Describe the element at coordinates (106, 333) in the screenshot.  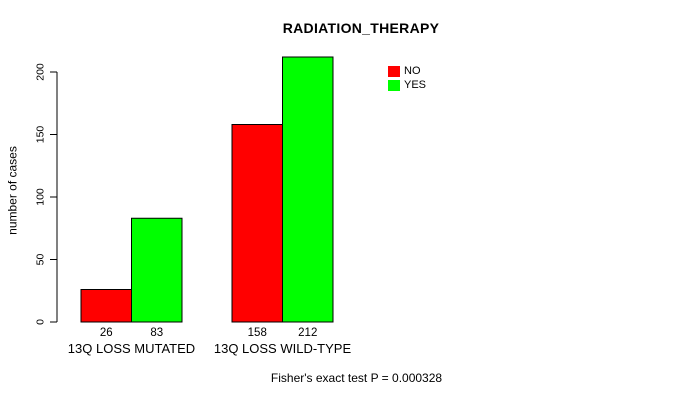
I see `bar-value-label: 26` at that location.